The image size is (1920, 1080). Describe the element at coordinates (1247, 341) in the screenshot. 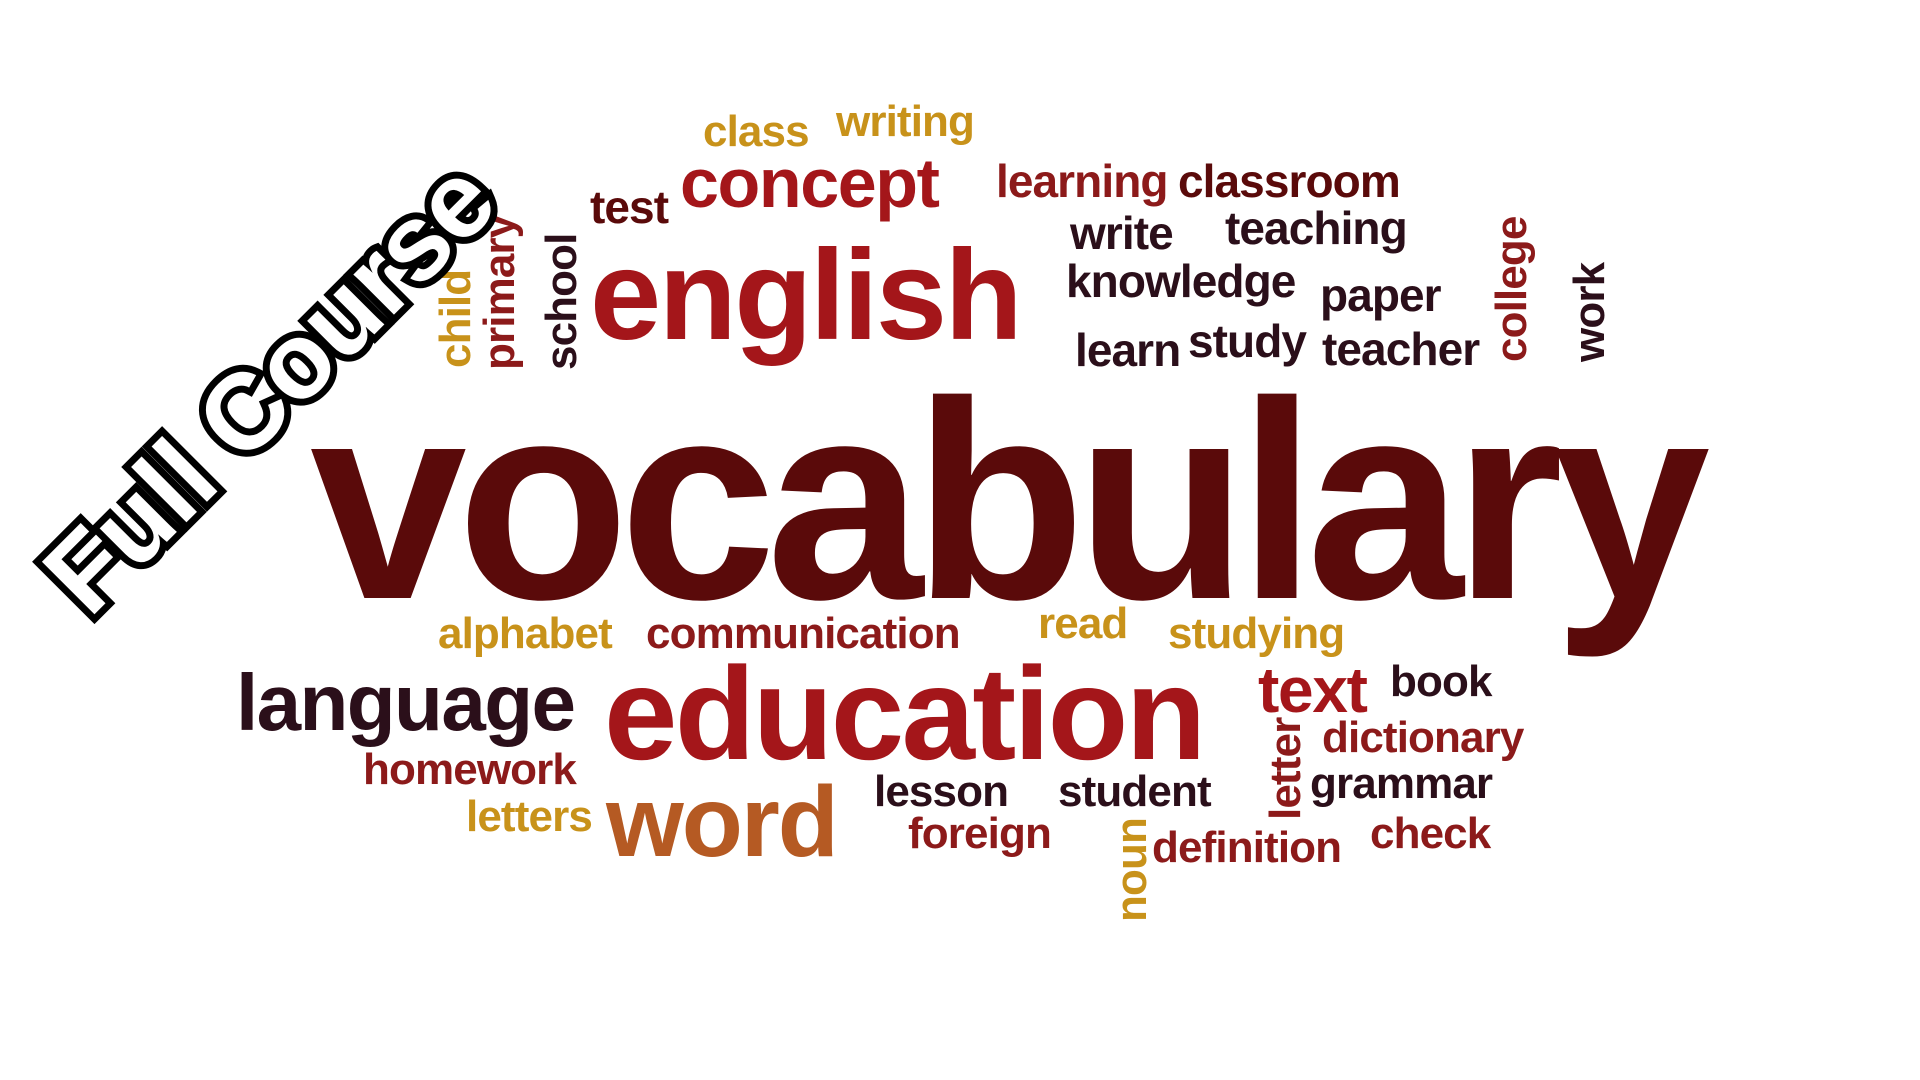

I see `word-study: study` at that location.